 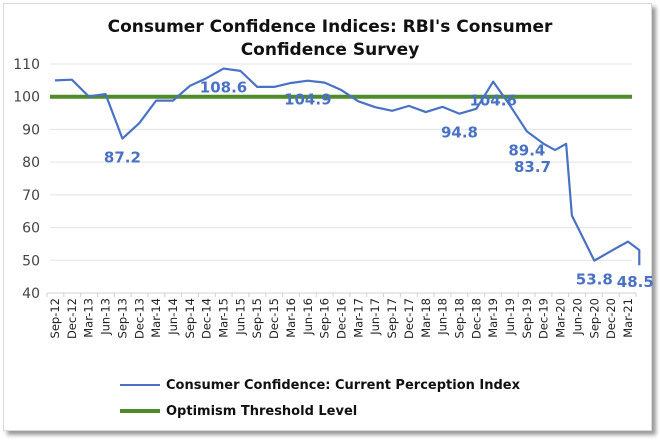 I want to click on y-tick-label: 50, so click(x=31, y=261).